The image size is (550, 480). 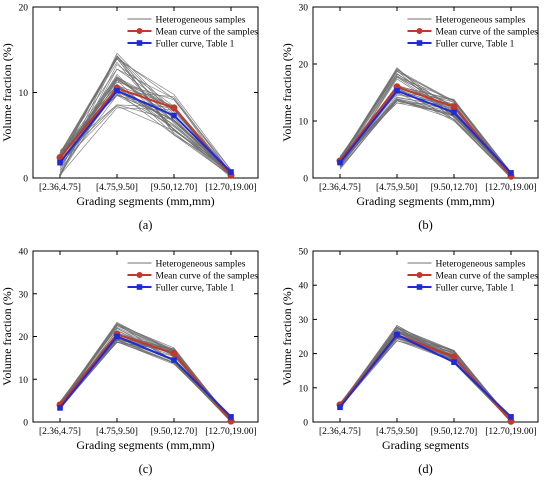 What do you see at coordinates (230, 432) in the screenshot?
I see `x-tick-label: [12.70,19.00]` at bounding box center [230, 432].